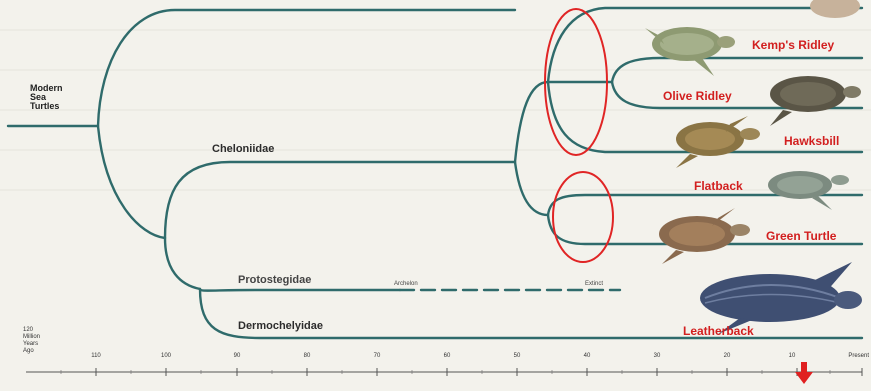 This screenshot has height=391, width=871. I want to click on extinct-label: Extinct, so click(594, 284).